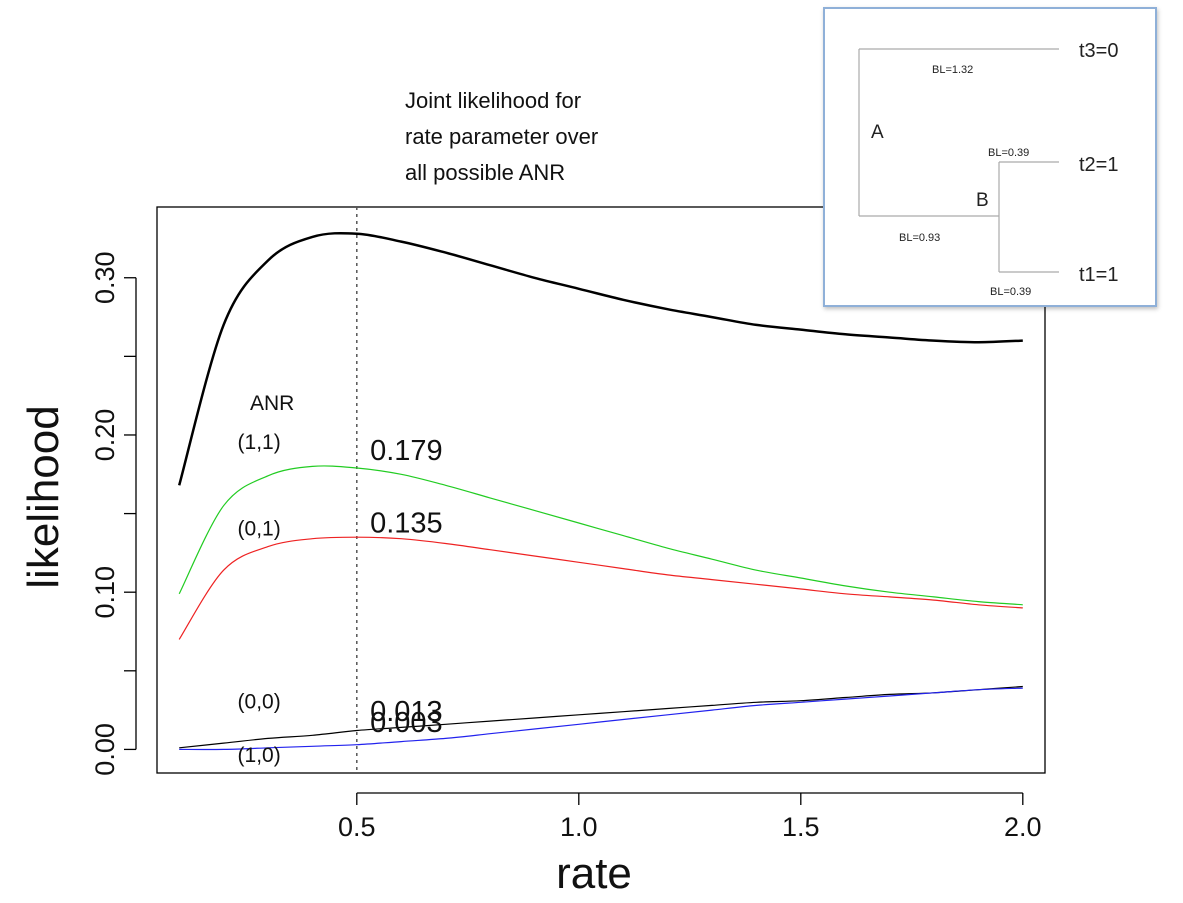 This screenshot has height=903, width=1183. What do you see at coordinates (259, 442) in the screenshot?
I see `series-label: (1,1)` at bounding box center [259, 442].